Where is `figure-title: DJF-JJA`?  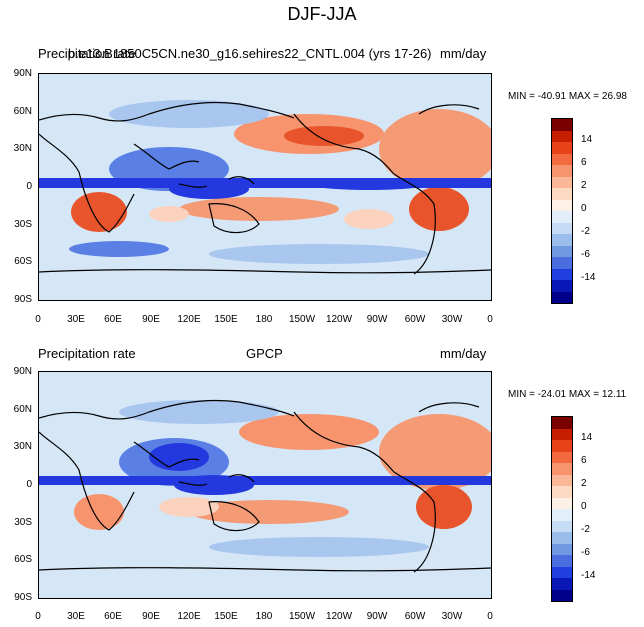 figure-title: DJF-JJA is located at coordinates (322, 14).